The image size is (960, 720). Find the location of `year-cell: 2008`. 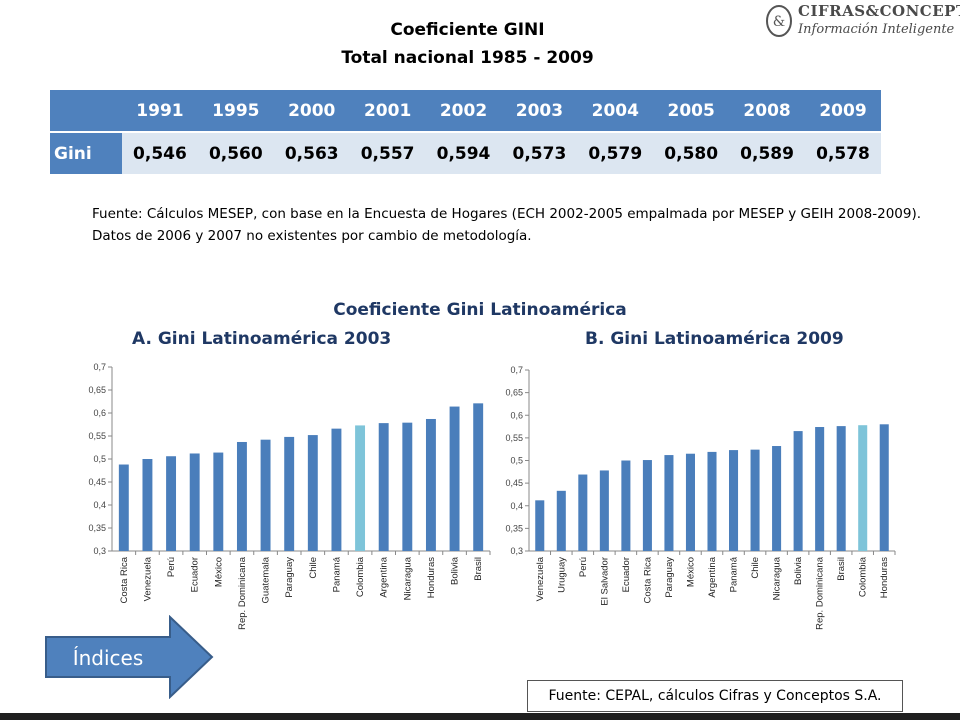

year-cell: 2008 is located at coordinates (767, 111).